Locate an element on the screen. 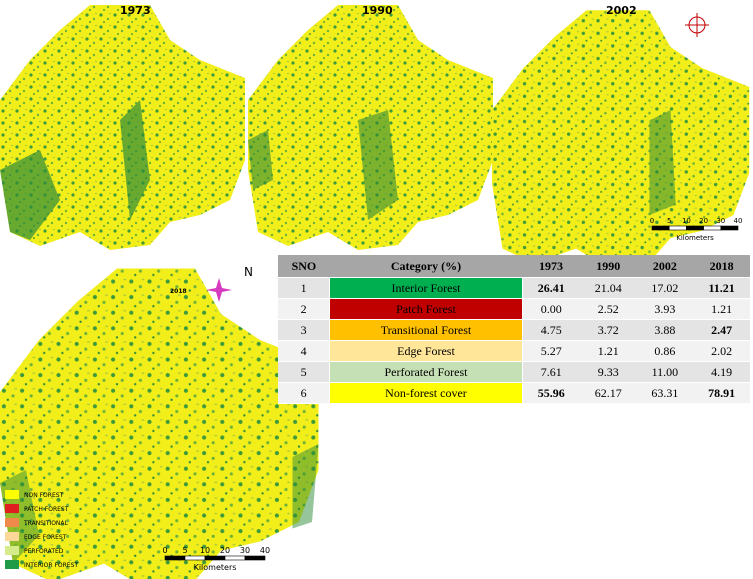 The height and width of the screenshot is (579, 753). table-row: 5 Perforated Forest 7.61 9.33 11.00 4.19 is located at coordinates (514, 372).